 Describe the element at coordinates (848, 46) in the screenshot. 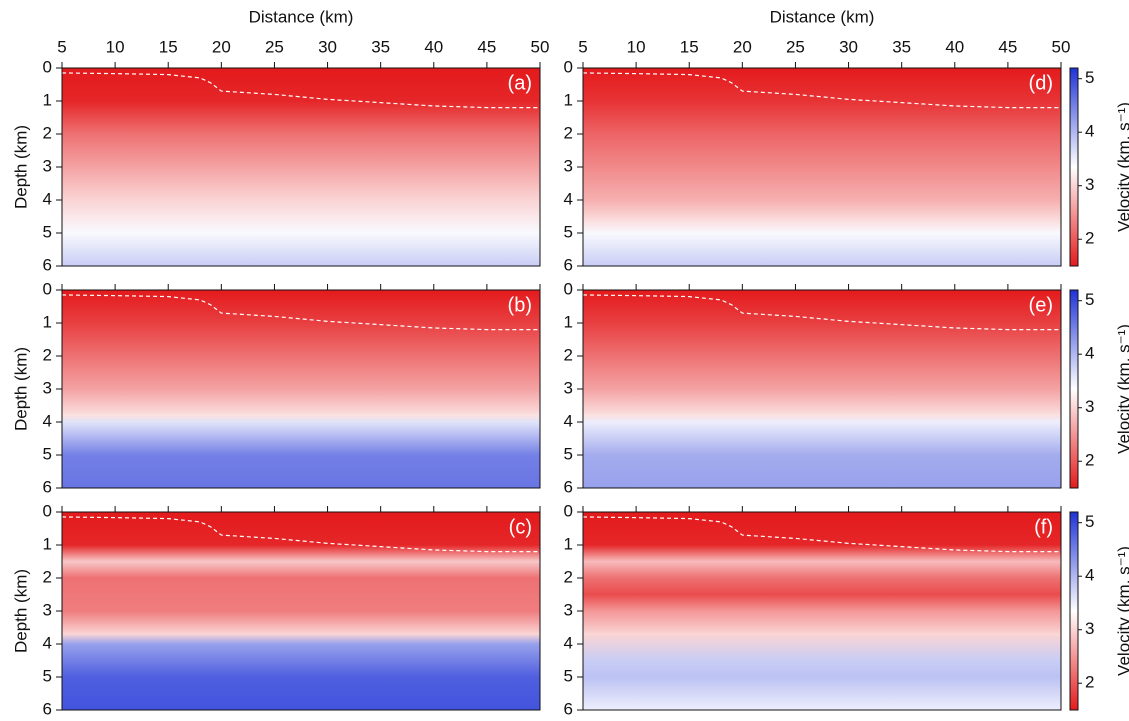

I see `x-tick-label: 30` at that location.